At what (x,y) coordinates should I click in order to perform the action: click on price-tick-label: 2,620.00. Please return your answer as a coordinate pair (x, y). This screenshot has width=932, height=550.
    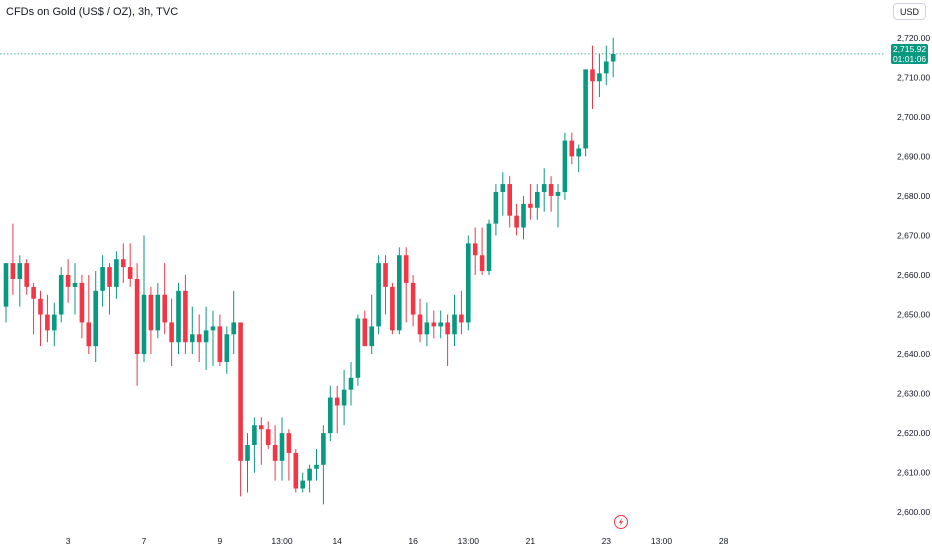
    Looking at the image, I should click on (913, 433).